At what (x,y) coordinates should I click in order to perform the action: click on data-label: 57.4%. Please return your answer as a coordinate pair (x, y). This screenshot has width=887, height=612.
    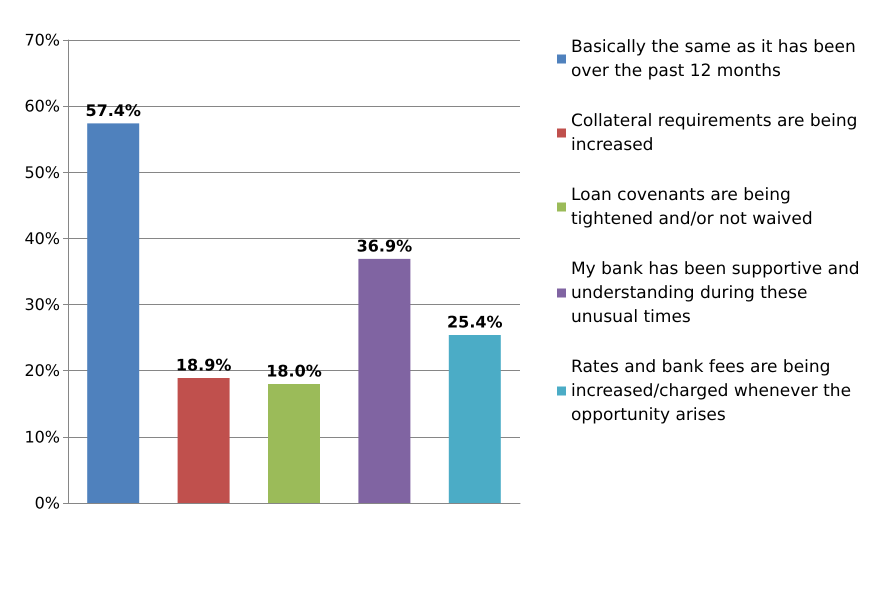
    Looking at the image, I should click on (113, 110).